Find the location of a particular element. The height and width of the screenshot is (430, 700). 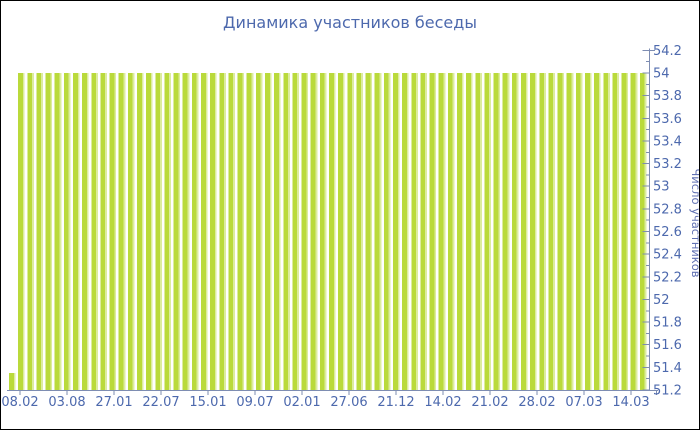

x-tick-label: 08.02 is located at coordinates (19, 402).